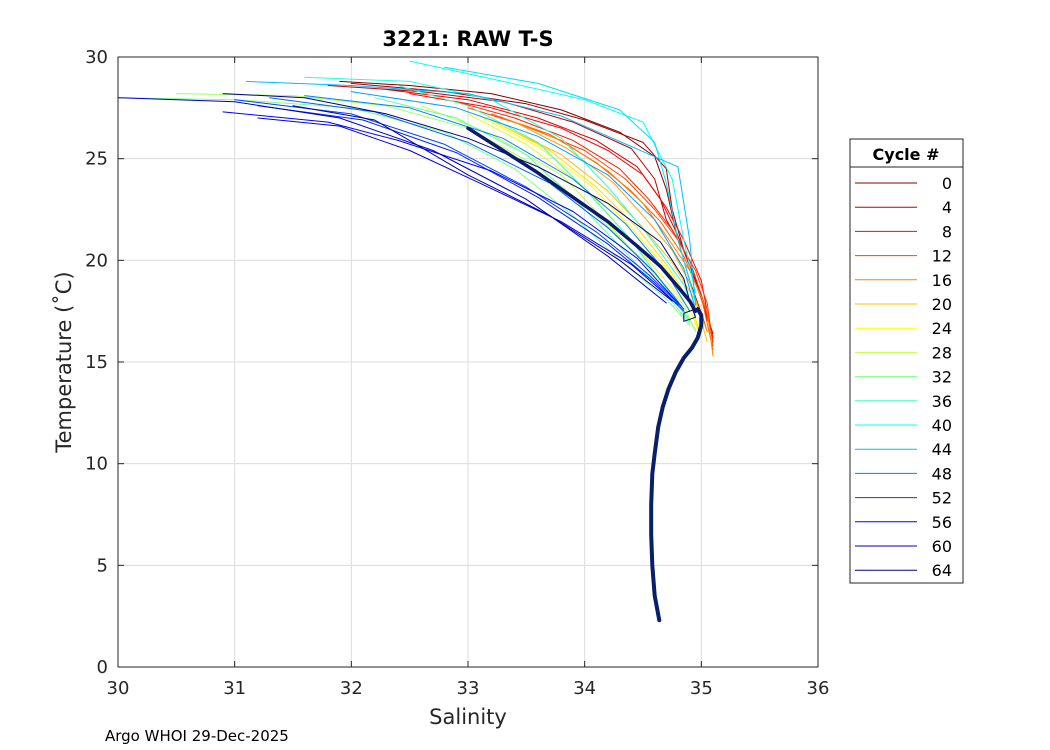 The height and width of the screenshot is (750, 1050). I want to click on y-tick-label: 30, so click(96, 57).